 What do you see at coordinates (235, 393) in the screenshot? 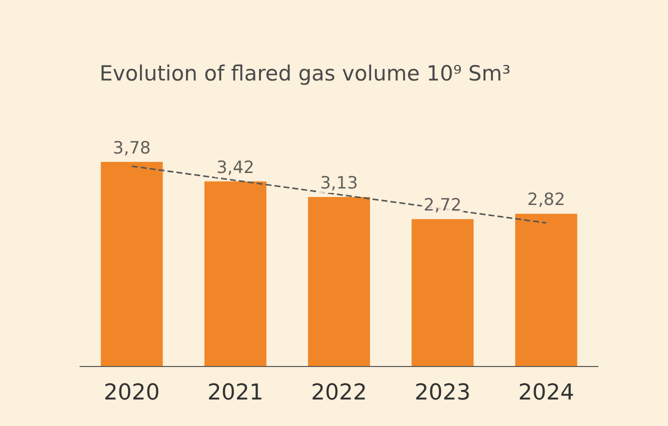
I see `x-tick-label: 2021` at bounding box center [235, 393].